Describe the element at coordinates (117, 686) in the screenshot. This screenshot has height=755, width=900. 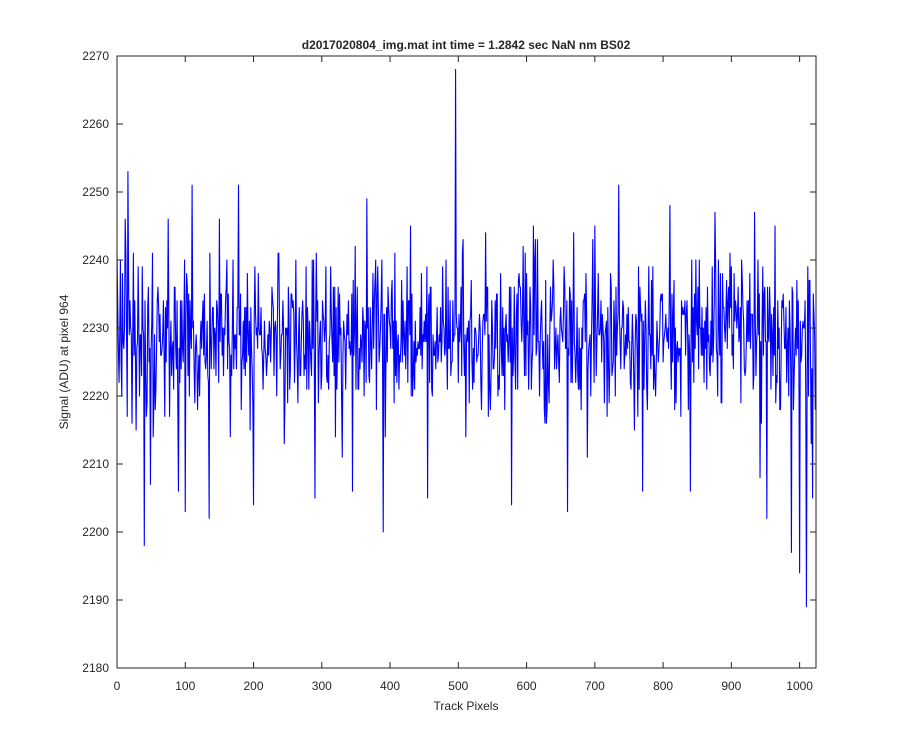
I see `x-tick-label: 0` at that location.